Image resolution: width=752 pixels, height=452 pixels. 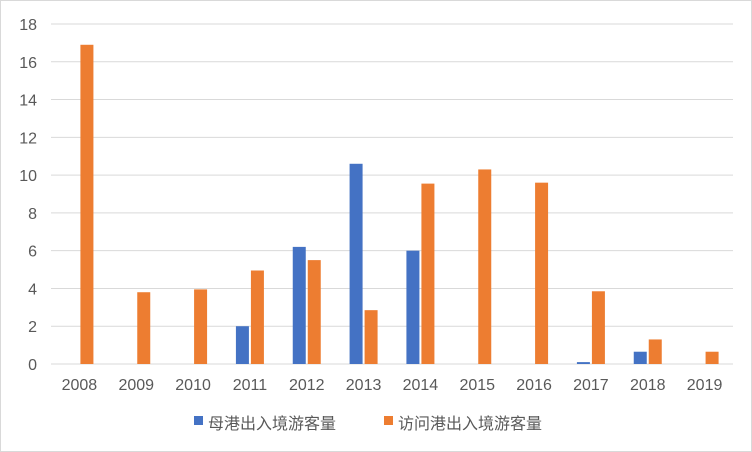 I want to click on bar-series-2-2019, so click(x=712, y=357).